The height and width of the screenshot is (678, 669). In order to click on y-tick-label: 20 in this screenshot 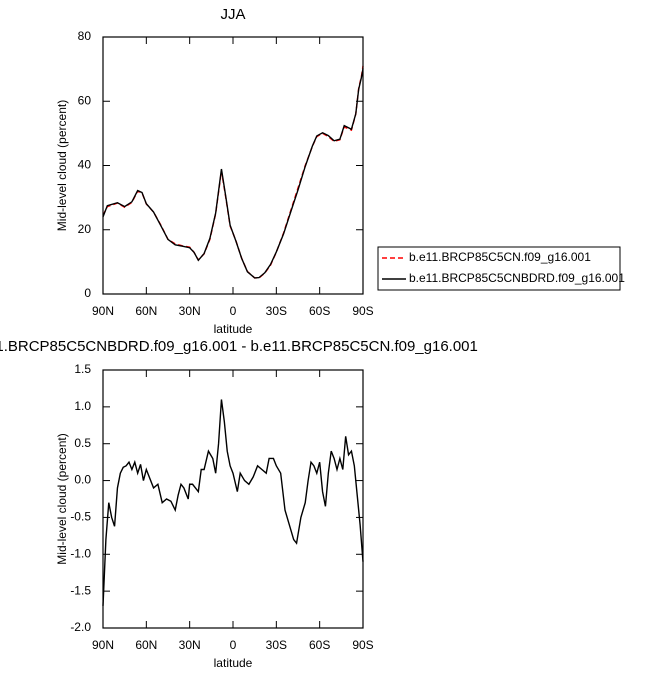, I will do `click(85, 229)`.